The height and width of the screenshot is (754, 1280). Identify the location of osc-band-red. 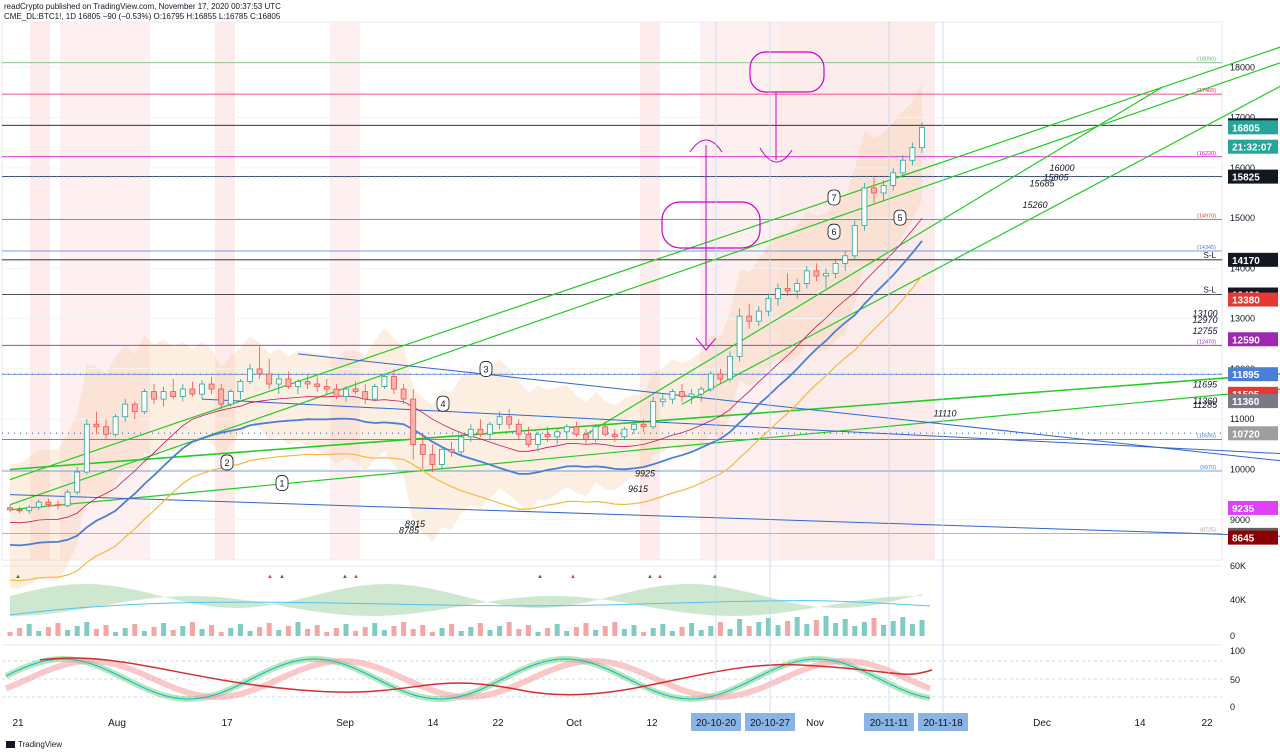
(468, 678).